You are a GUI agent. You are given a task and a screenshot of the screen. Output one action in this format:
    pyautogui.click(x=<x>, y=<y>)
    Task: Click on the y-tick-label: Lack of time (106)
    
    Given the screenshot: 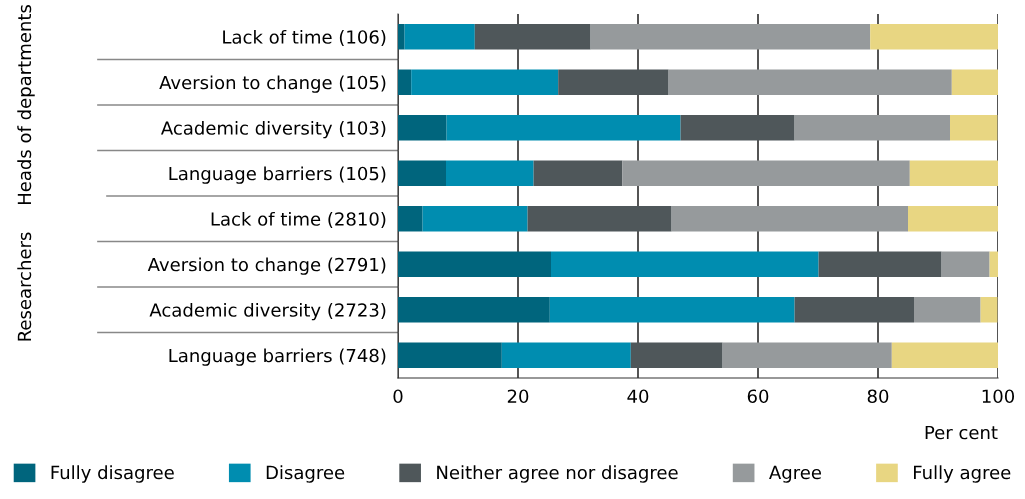 What is the action you would take?
    pyautogui.click(x=304, y=37)
    